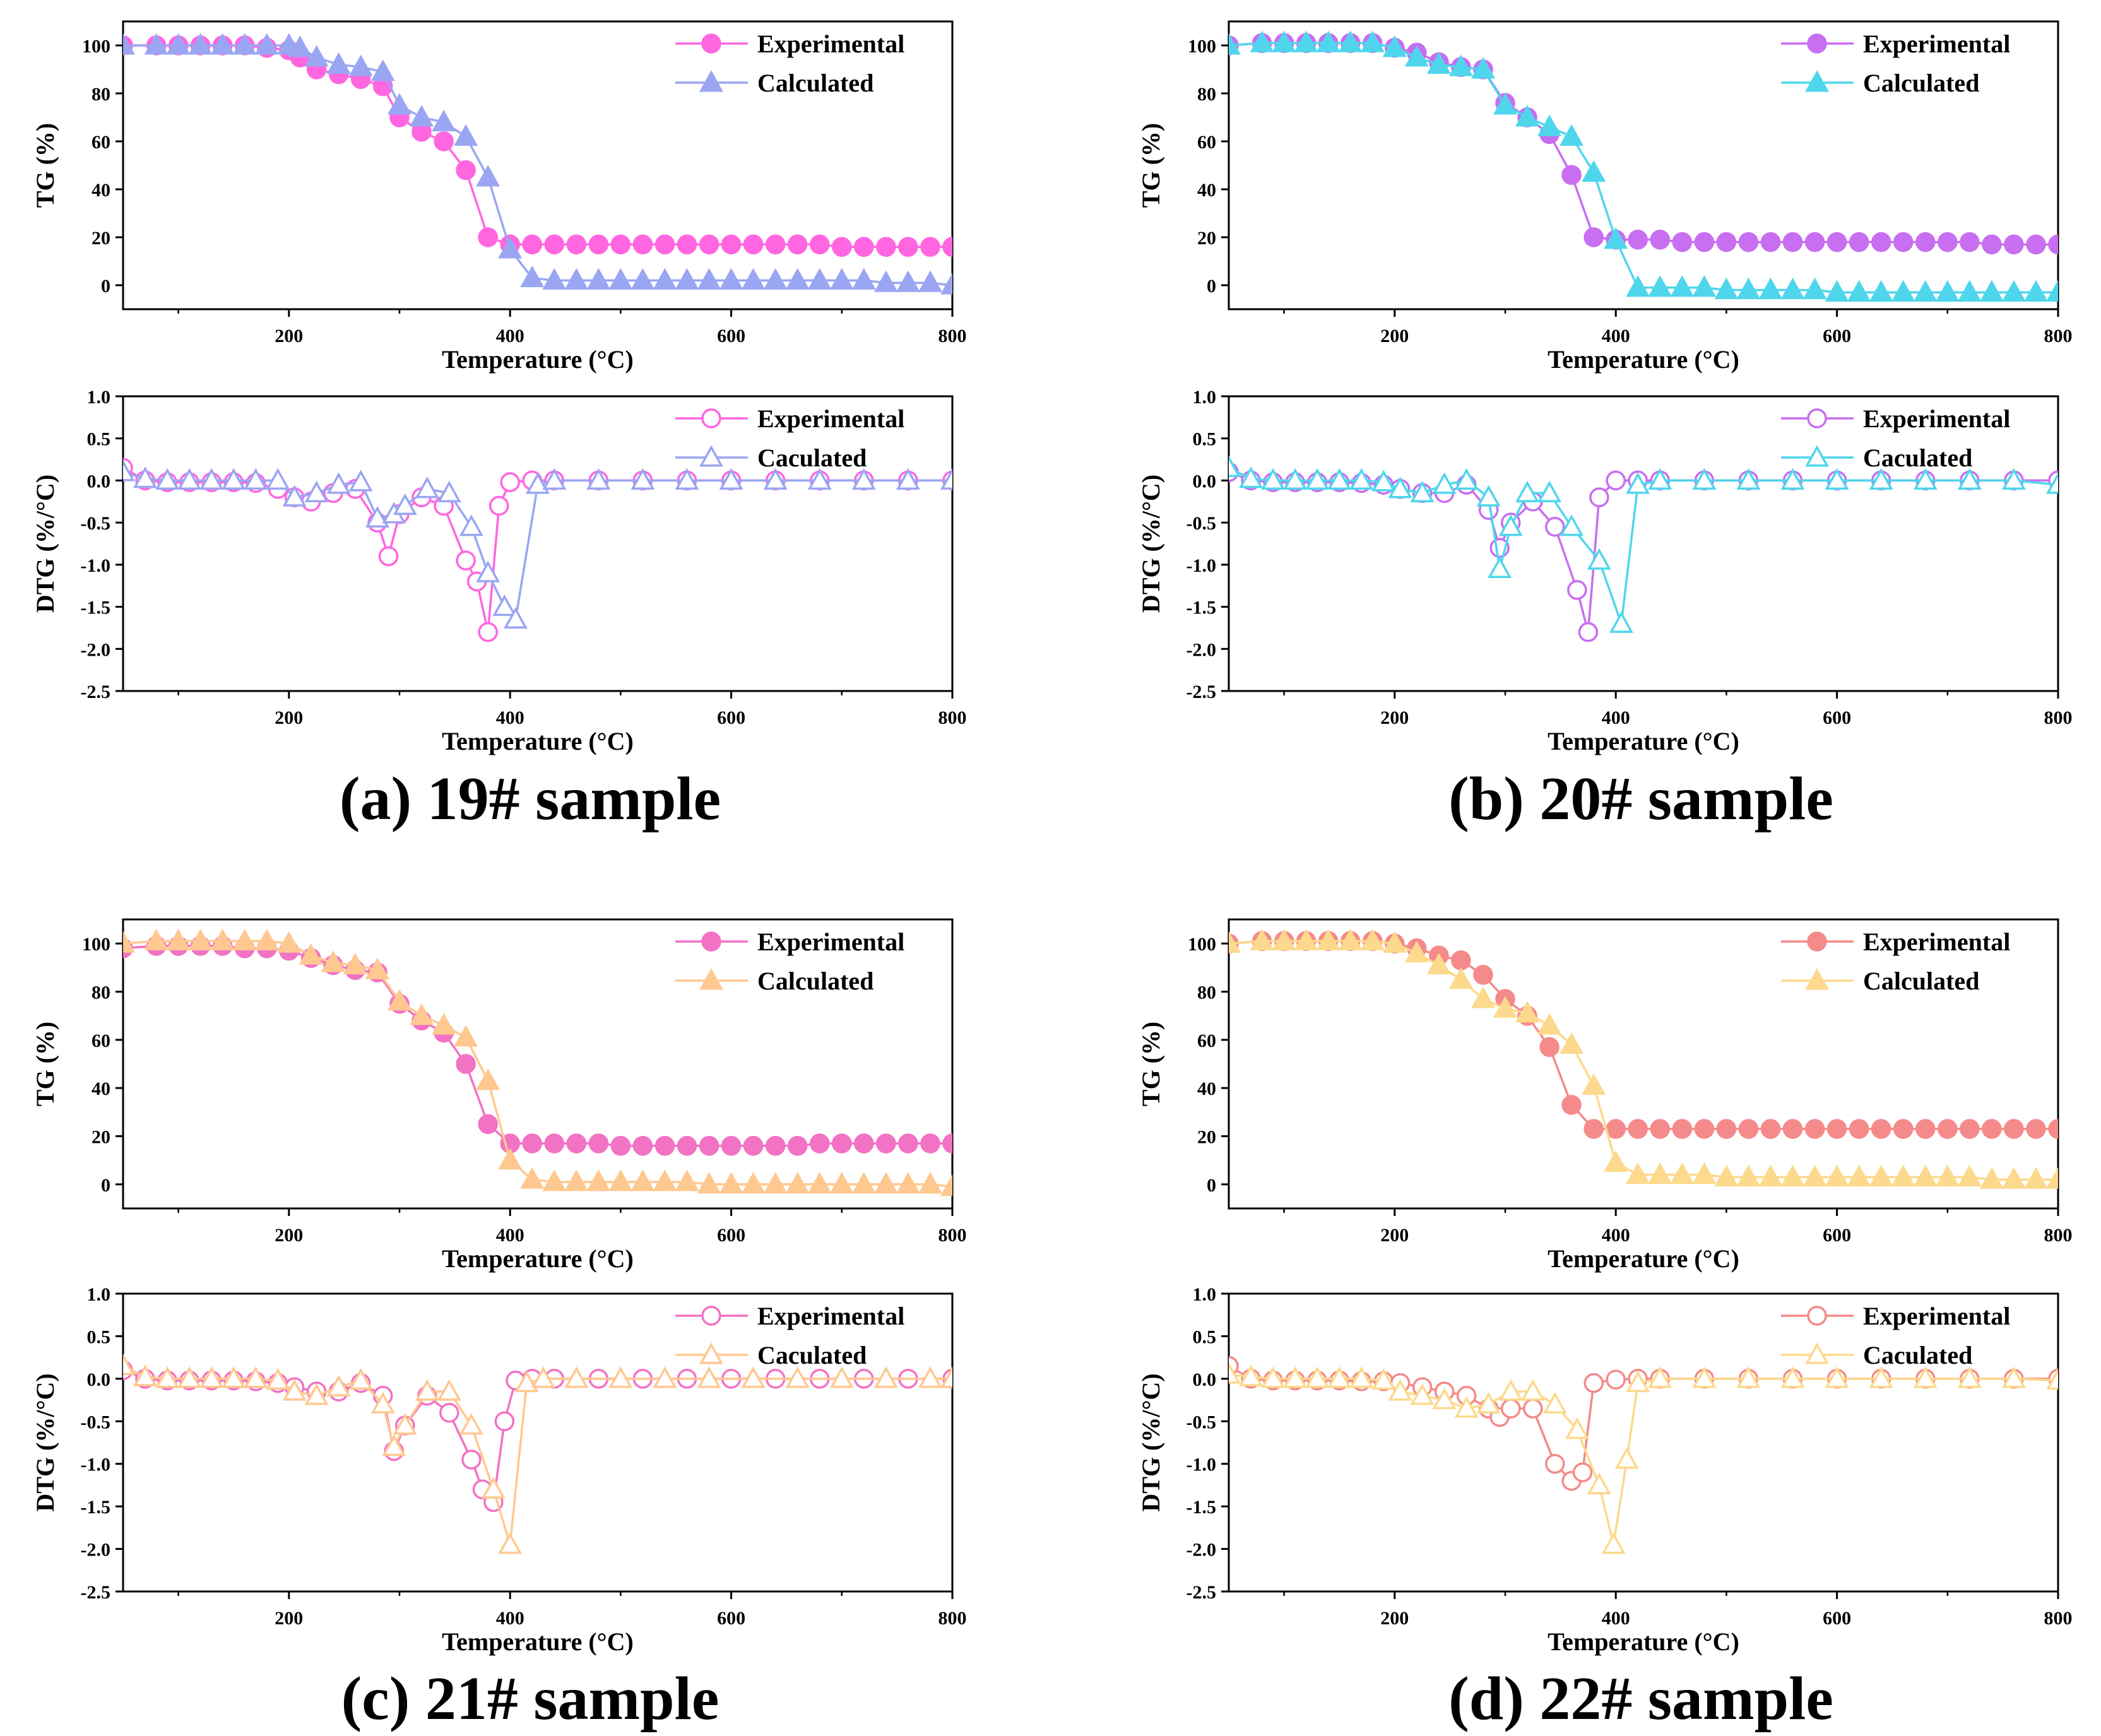  Describe the element at coordinates (831, 942) in the screenshot. I see `legend-label: Experimental` at that location.